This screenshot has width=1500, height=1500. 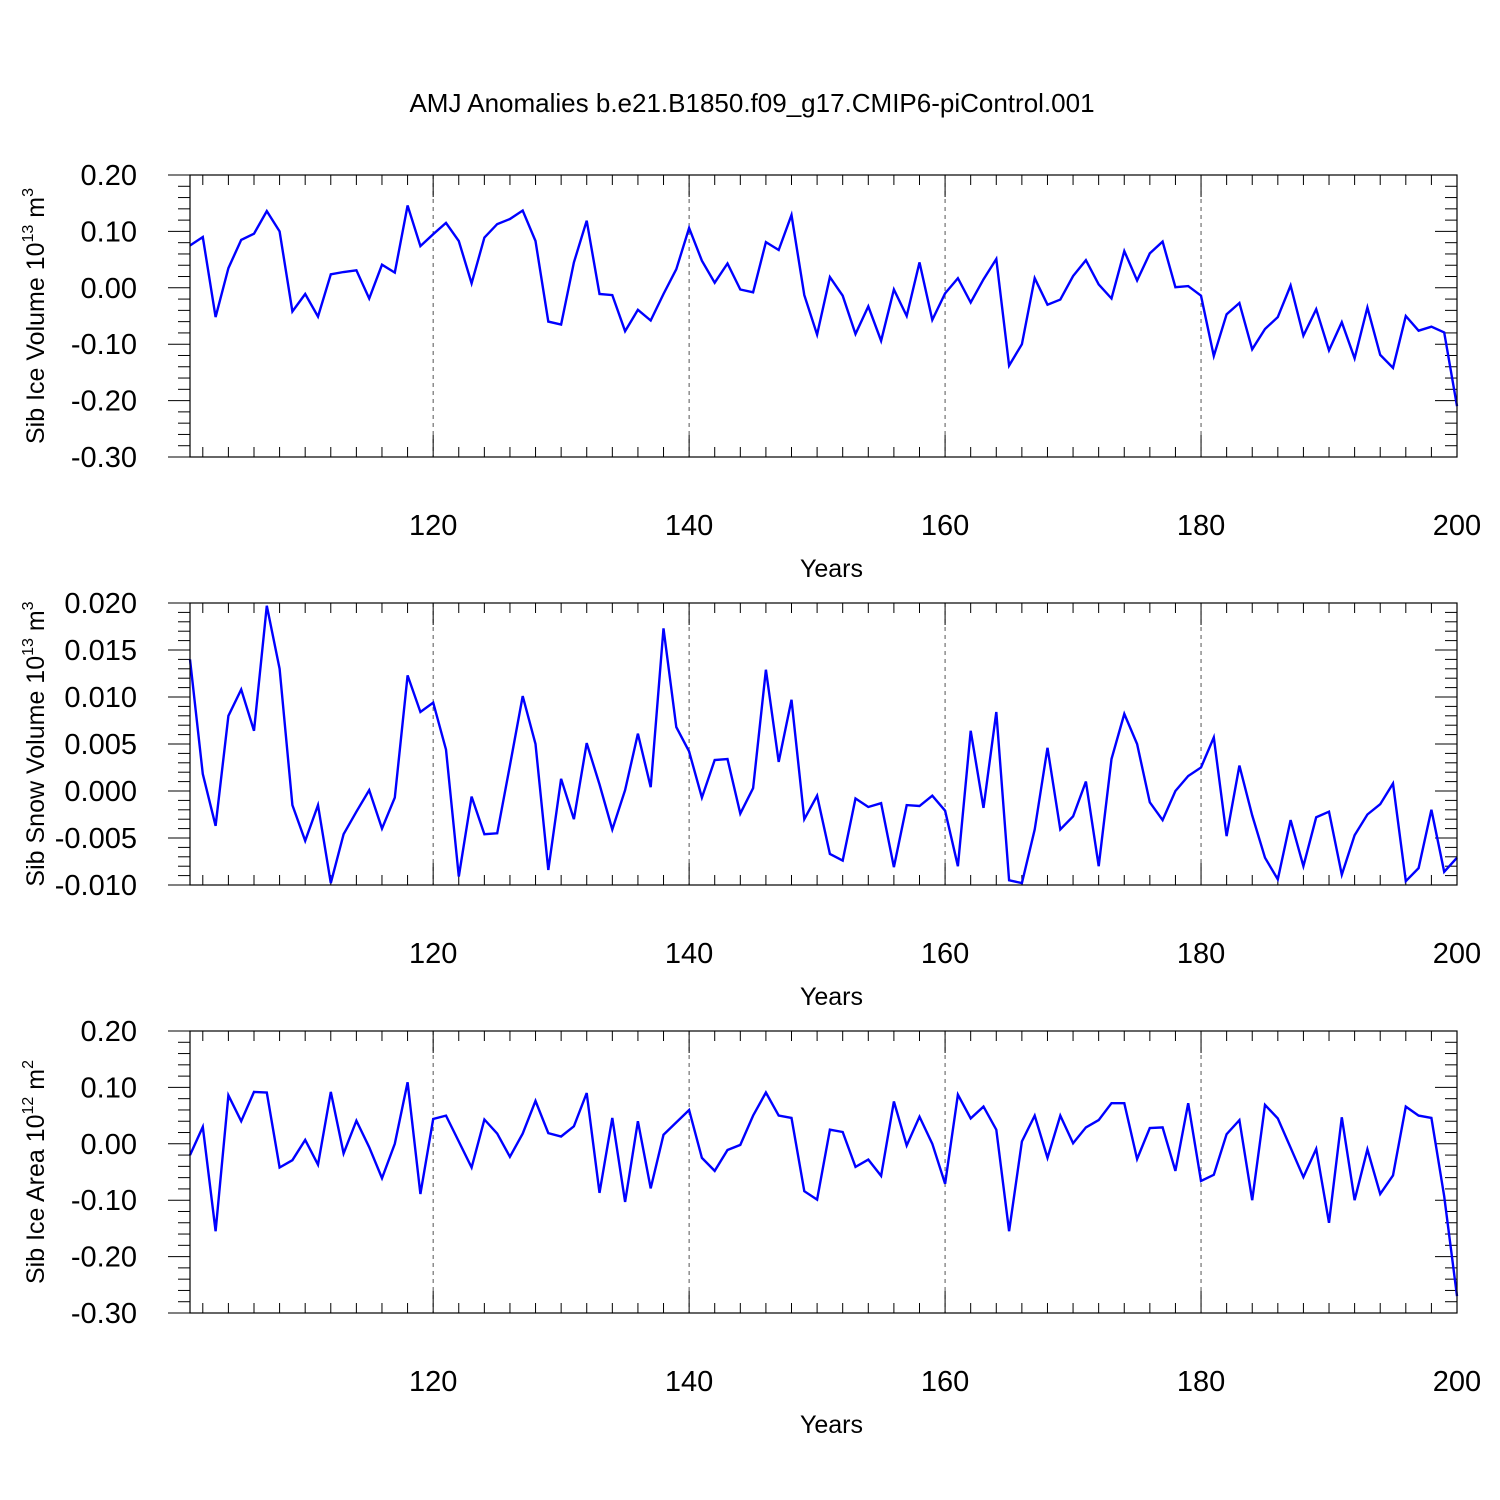 I want to click on y-axis-title: Sib Ice Area 1012 m2, so click(x=35, y=1172).